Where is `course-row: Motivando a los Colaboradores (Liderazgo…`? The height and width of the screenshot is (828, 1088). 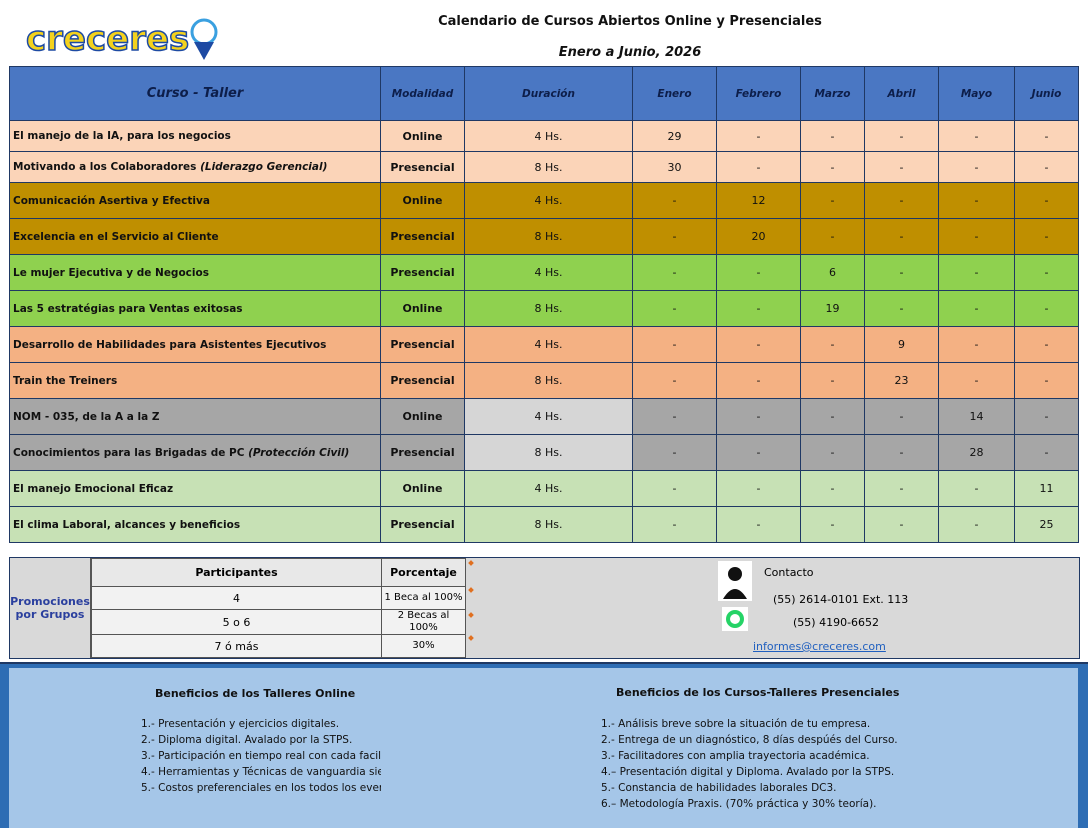 course-row: Motivando a los Colaboradores (Liderazgo… is located at coordinates (544, 167).